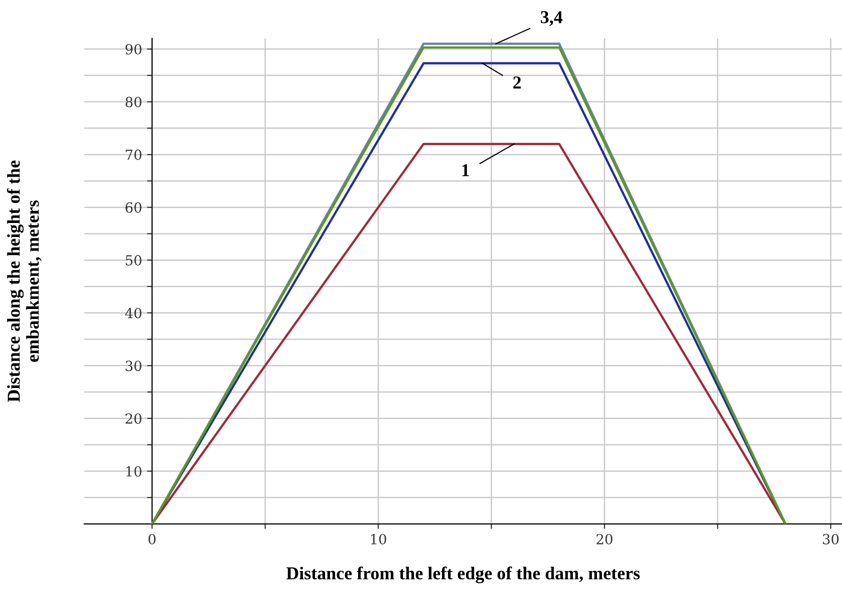 The width and height of the screenshot is (842, 592). I want to click on y-tick-label: 90, so click(134, 49).